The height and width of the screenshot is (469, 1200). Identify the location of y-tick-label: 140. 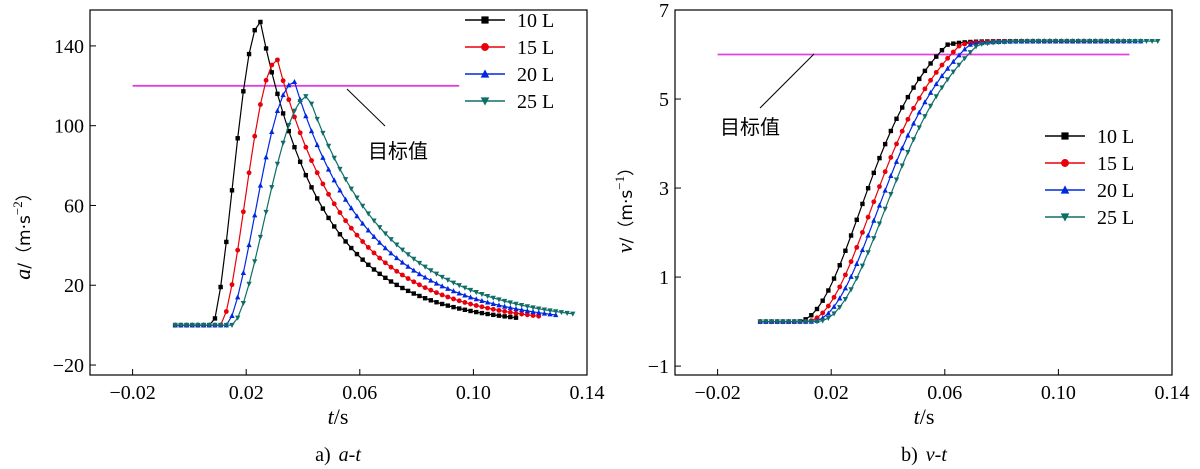
(69, 47).